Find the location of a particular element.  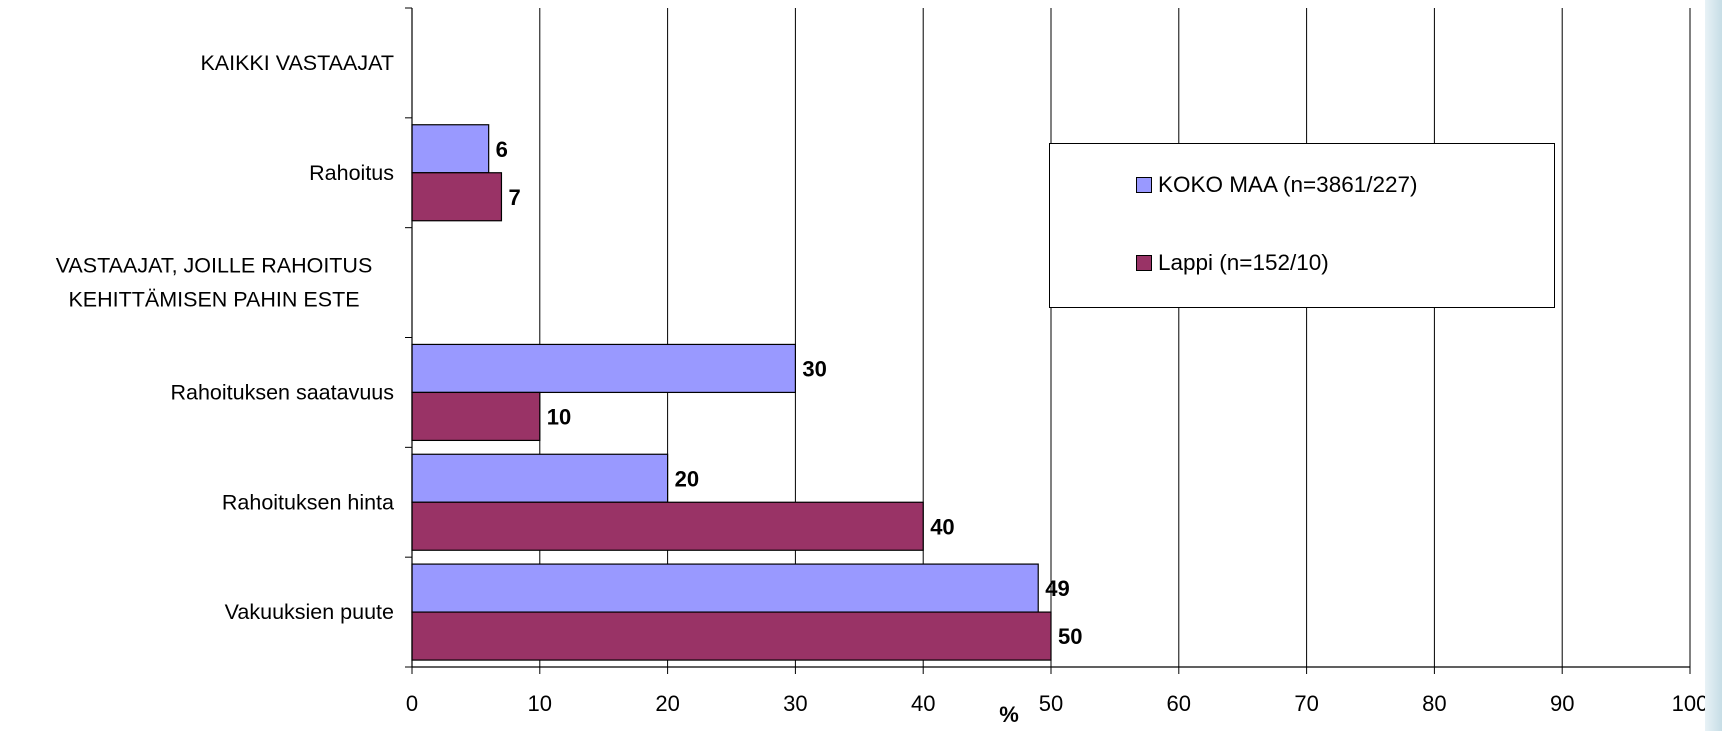

x-tick-label: 100 is located at coordinates (1688, 703).